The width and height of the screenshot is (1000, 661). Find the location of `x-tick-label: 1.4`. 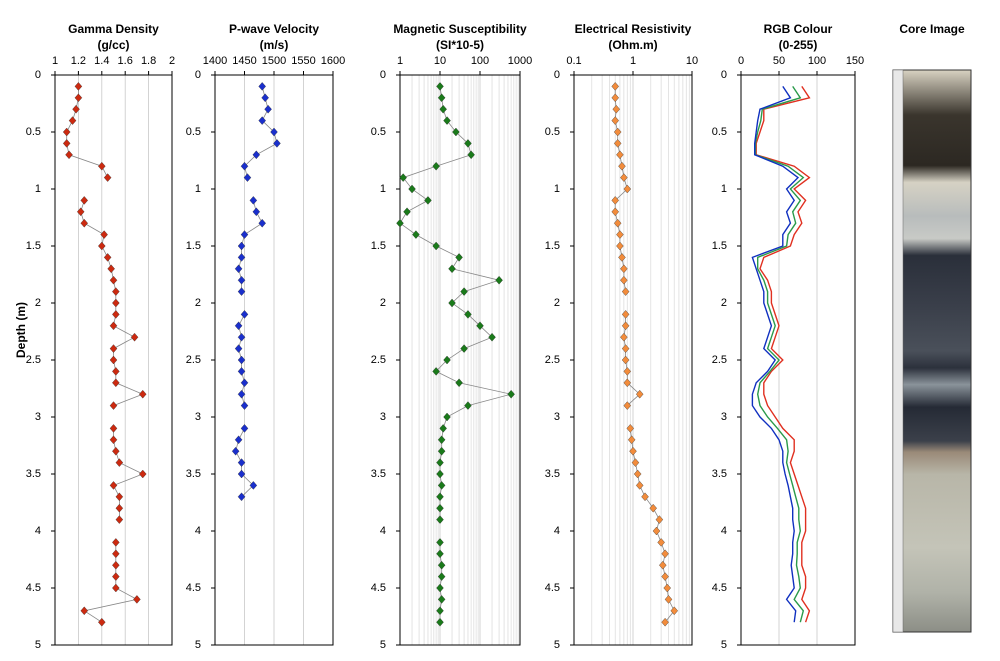

x-tick-label: 1.4 is located at coordinates (101, 61).